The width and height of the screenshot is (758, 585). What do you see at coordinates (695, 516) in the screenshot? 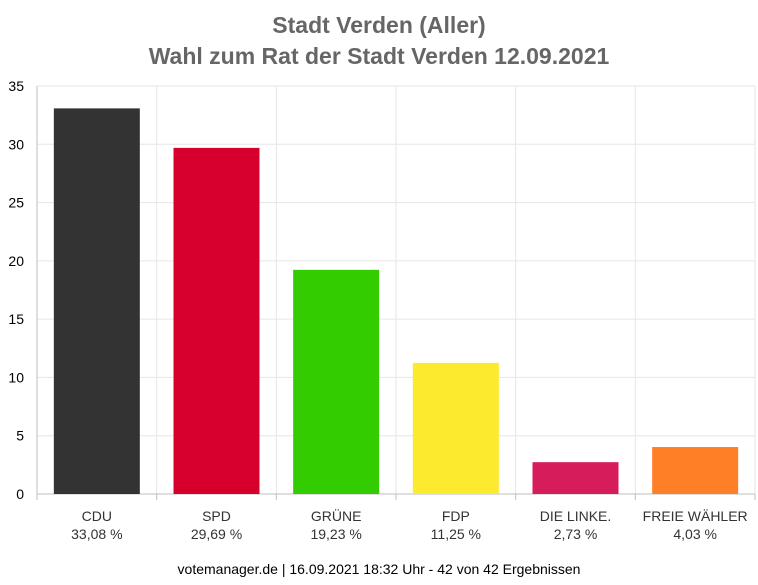
I see `x-category-label: FREIE WÄHLER` at bounding box center [695, 516].